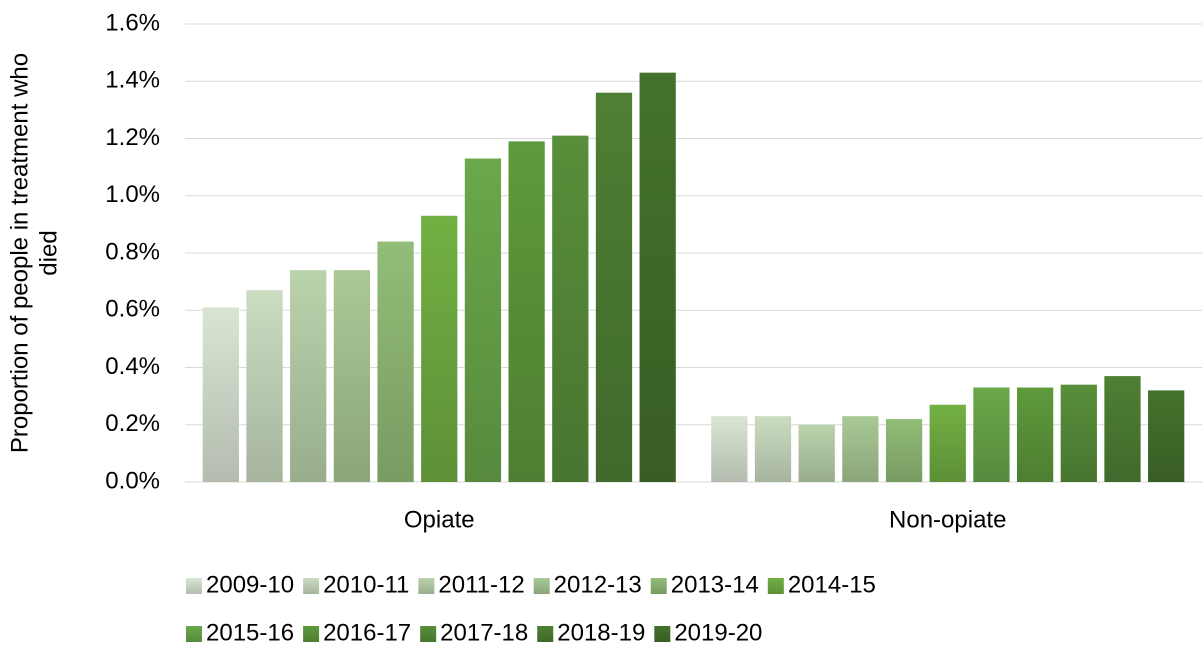 The height and width of the screenshot is (650, 1202). Describe the element at coordinates (718, 632) in the screenshot. I see `legend-label: 2019-20` at that location.